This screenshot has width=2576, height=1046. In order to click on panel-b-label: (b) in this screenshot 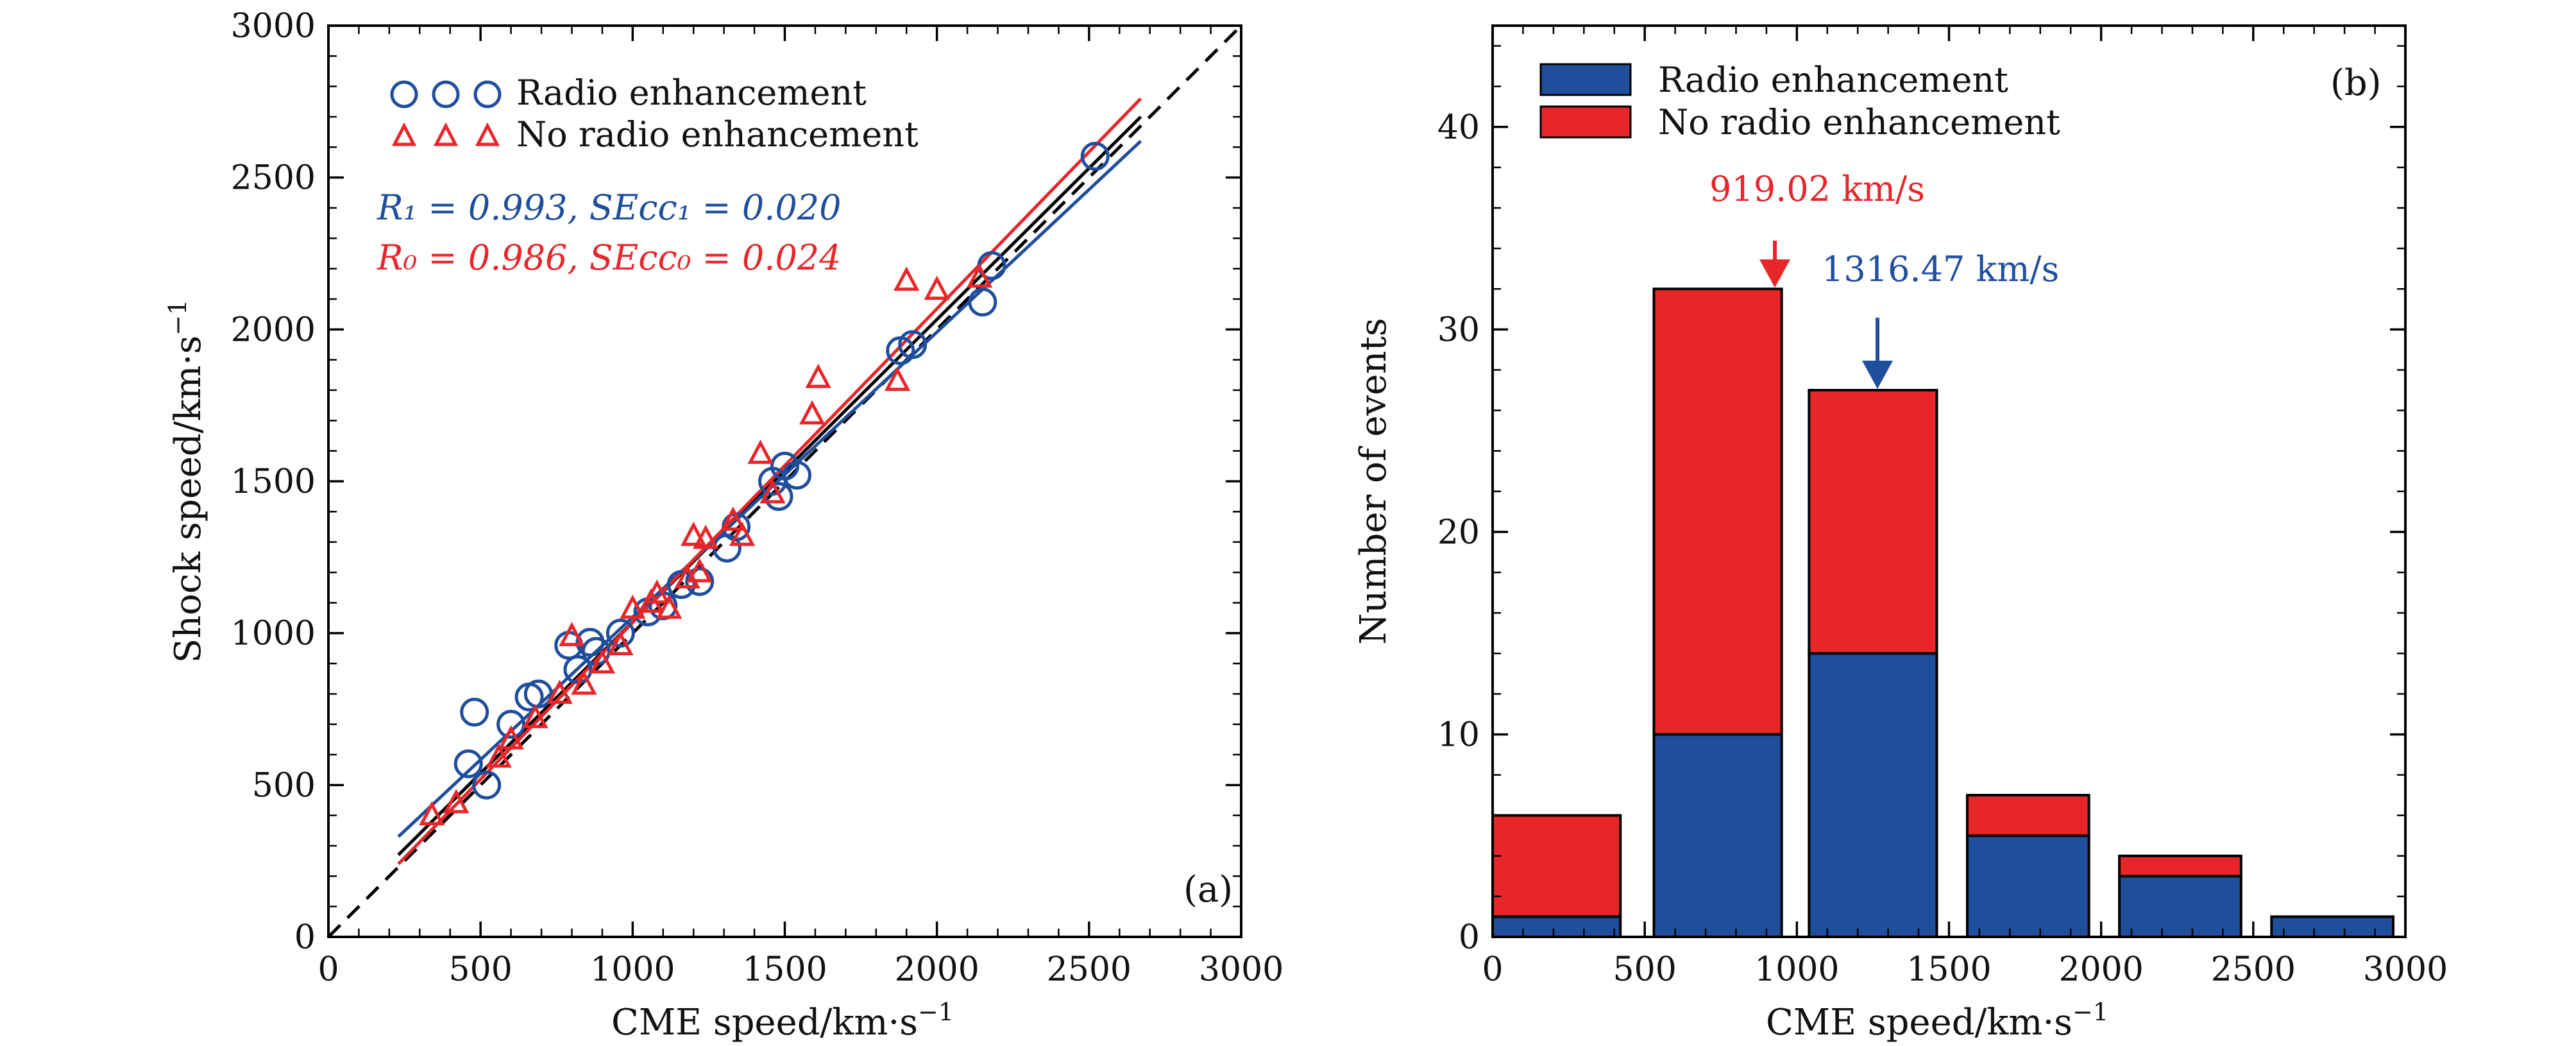, I will do `click(2356, 83)`.